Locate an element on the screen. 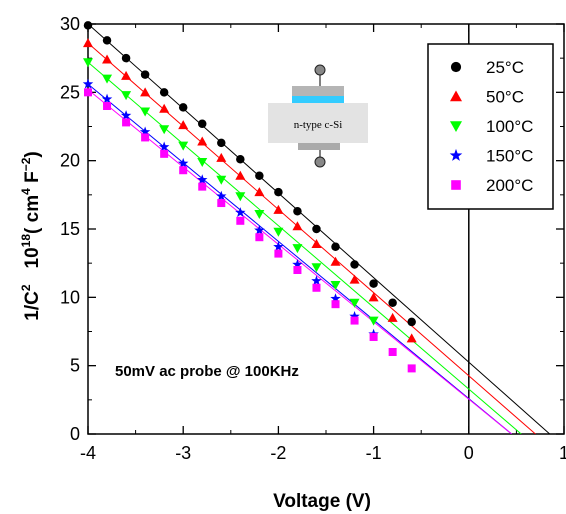 The height and width of the screenshot is (514, 566). x-axis-title: Voltage (V) is located at coordinates (322, 501).